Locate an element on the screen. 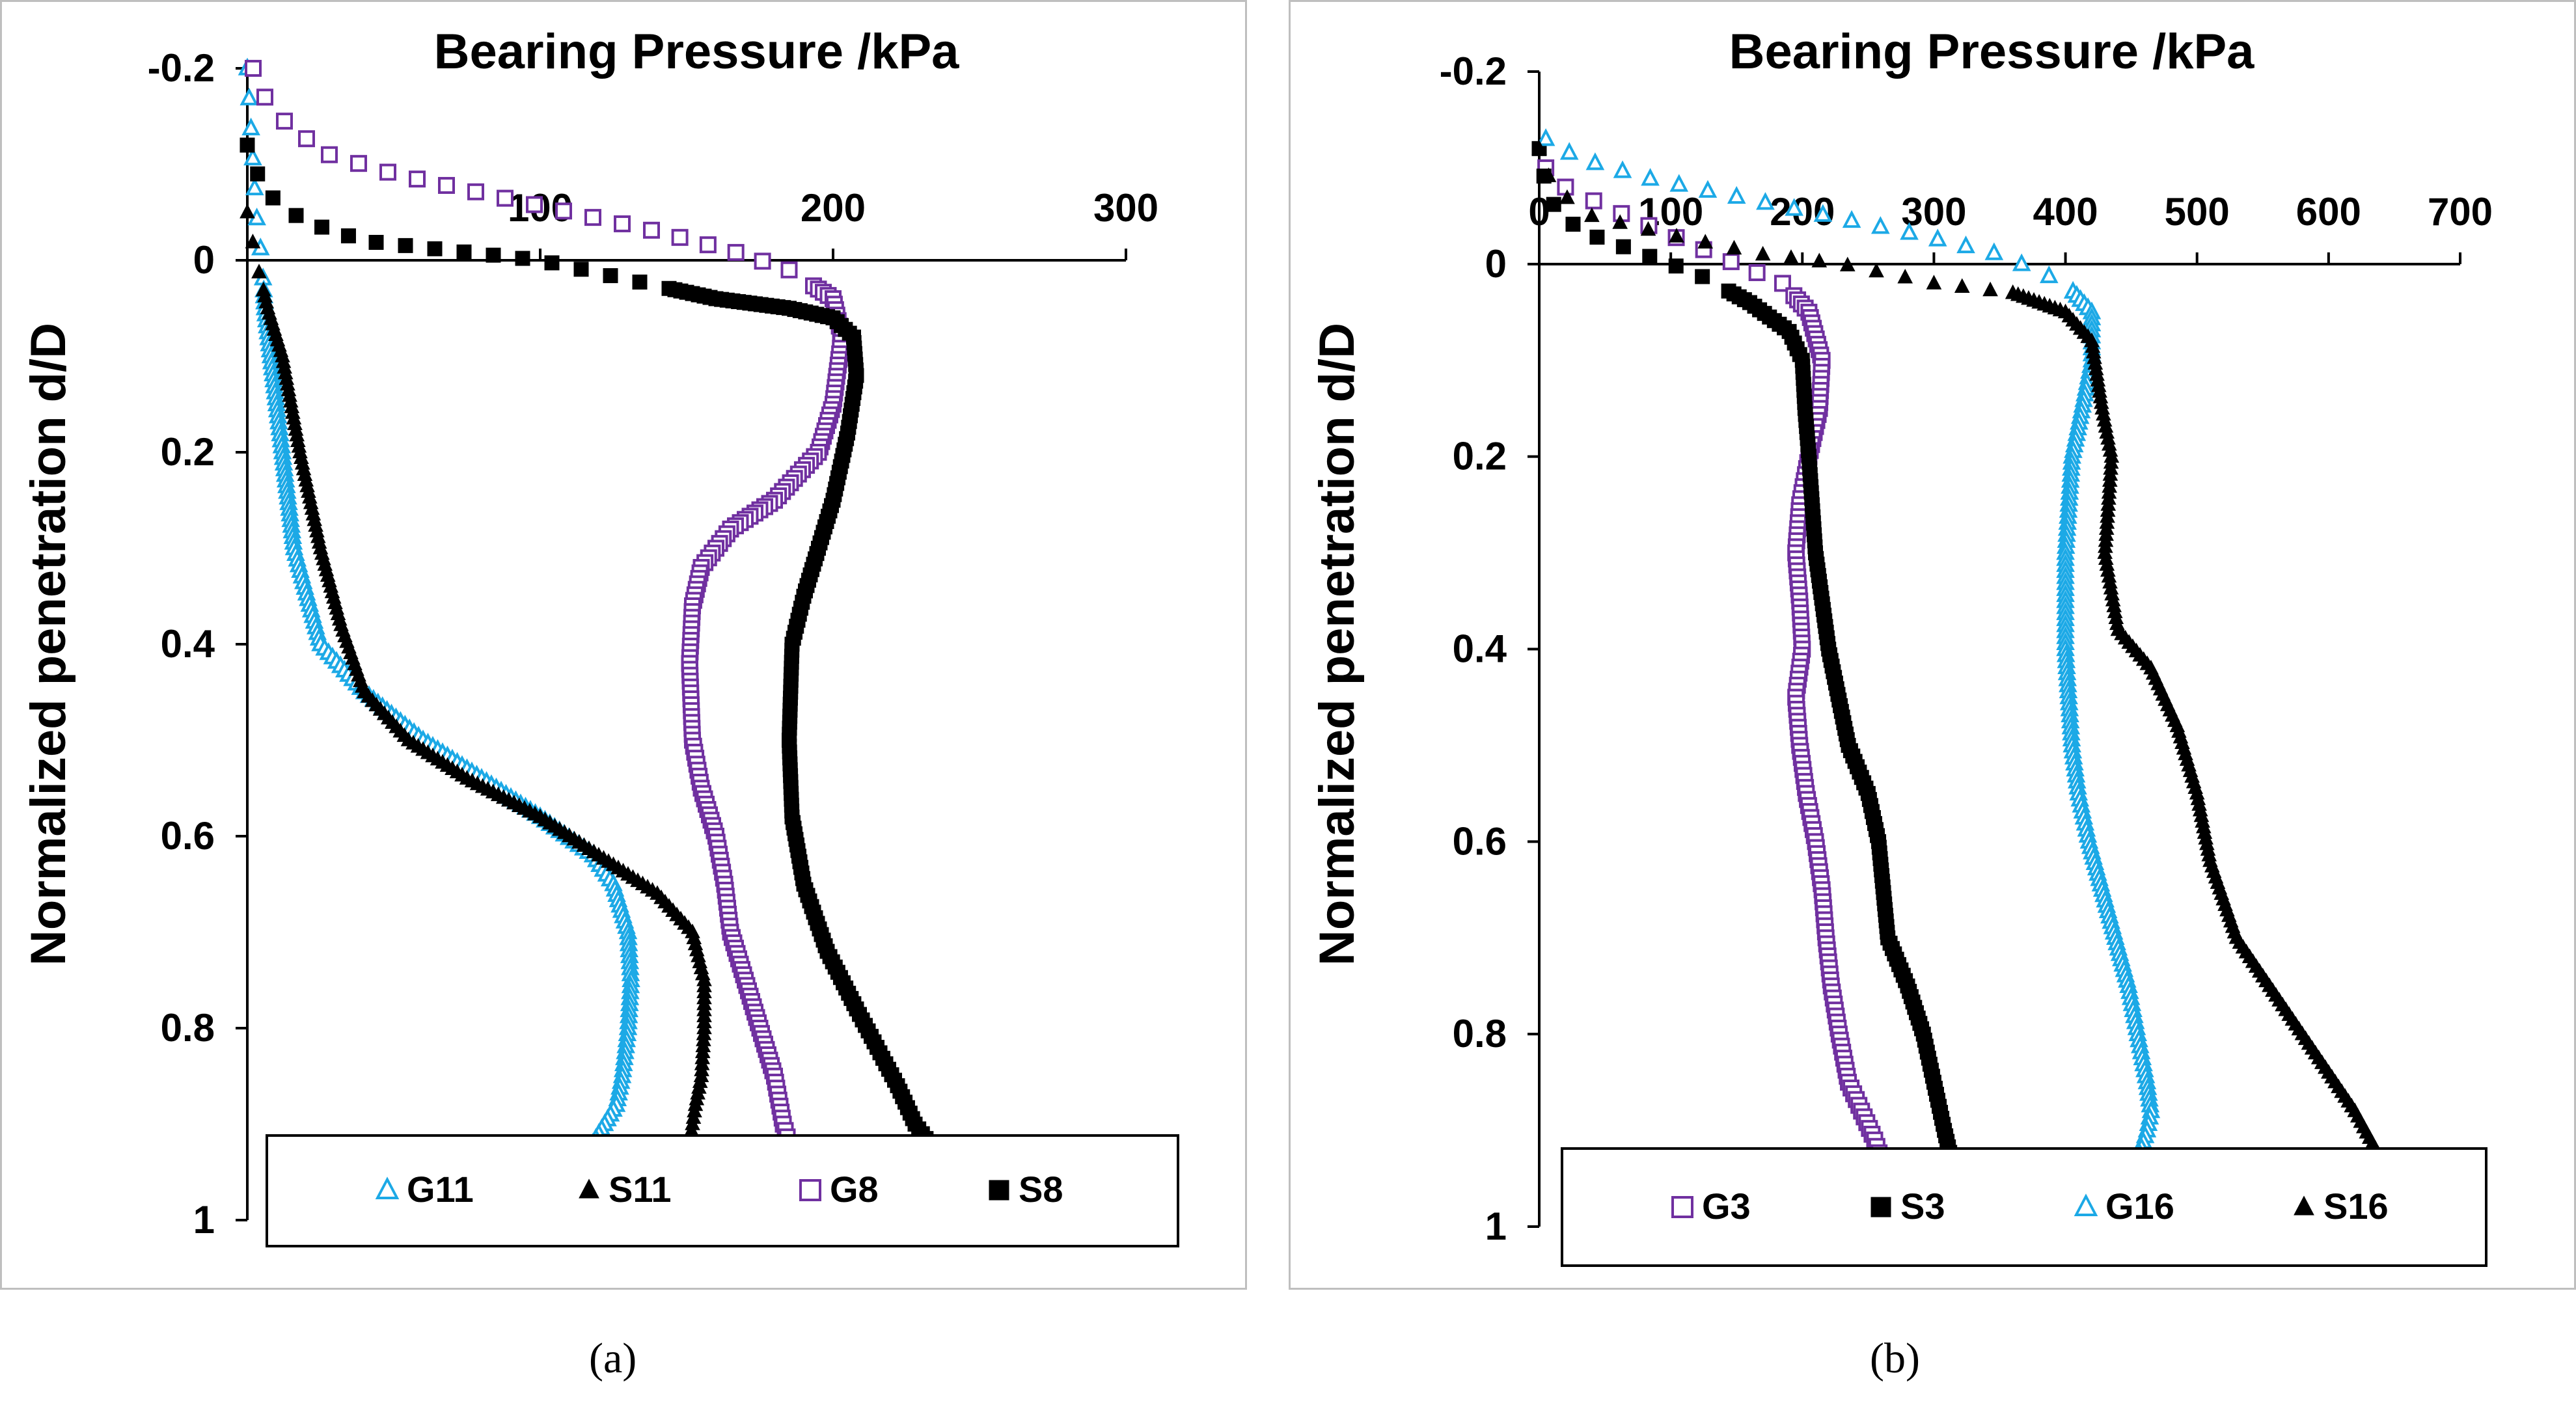 The width and height of the screenshot is (2576, 1401). legend-marker-S16 is located at coordinates (2304, 1205).